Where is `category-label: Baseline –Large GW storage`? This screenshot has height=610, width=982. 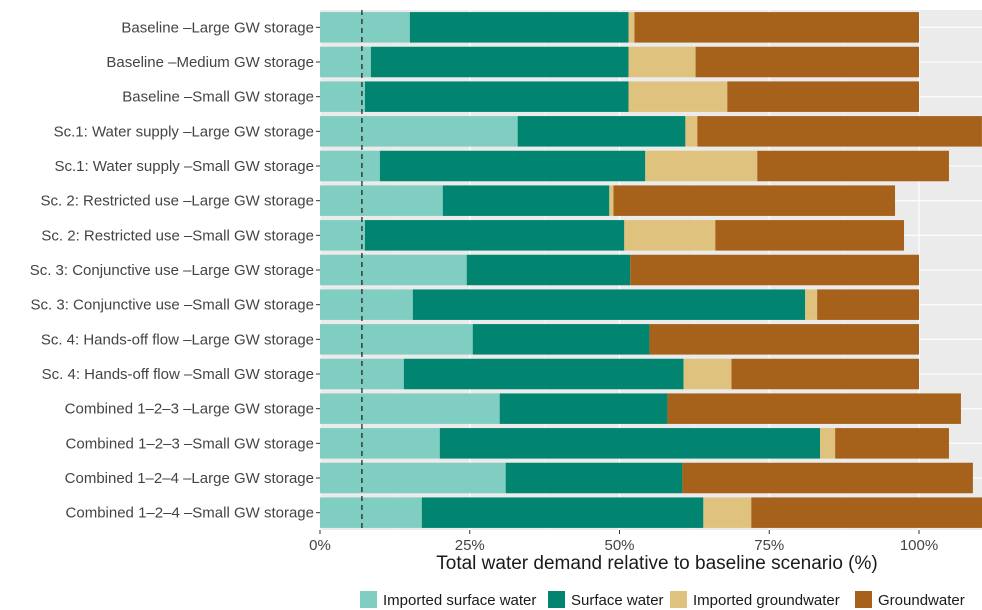
category-label: Baseline –Large GW storage is located at coordinates (217, 27).